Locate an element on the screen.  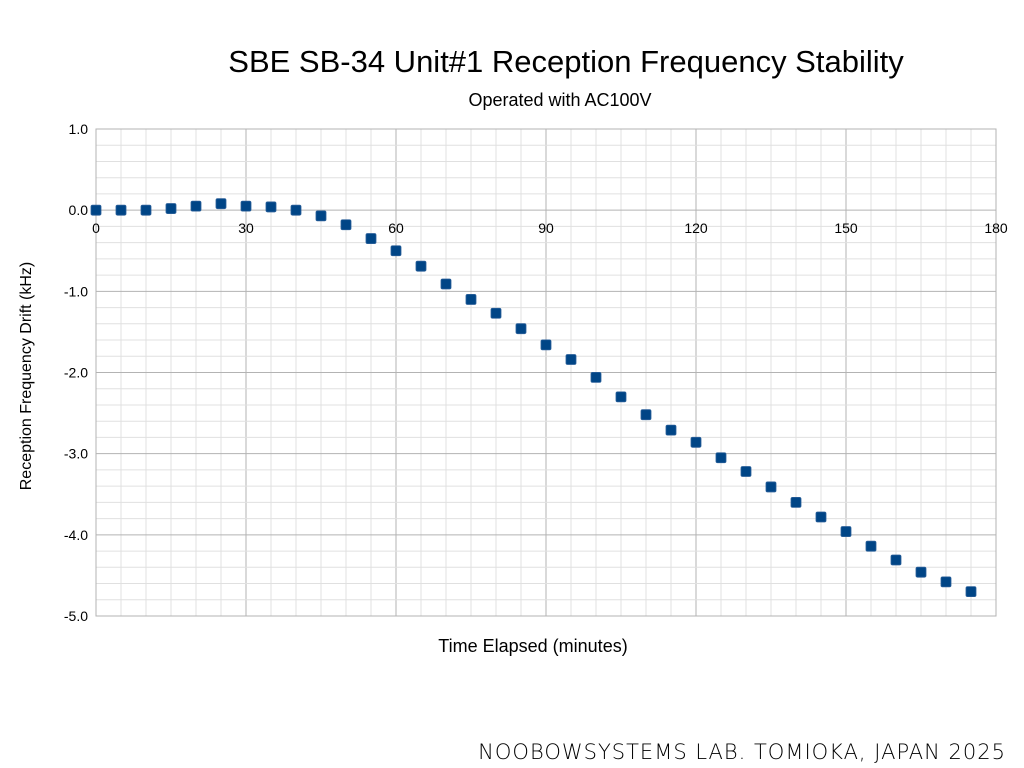
footer-credit: NOOBOWSYSTEMS LAB. TOMIOKA, JAPAN 2025 is located at coordinates (742, 752).